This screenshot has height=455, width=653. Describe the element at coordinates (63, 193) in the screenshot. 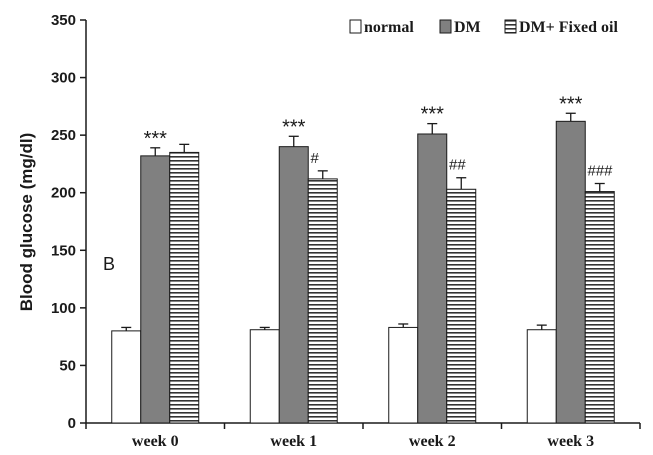

I see `y-tick-label: 200` at that location.